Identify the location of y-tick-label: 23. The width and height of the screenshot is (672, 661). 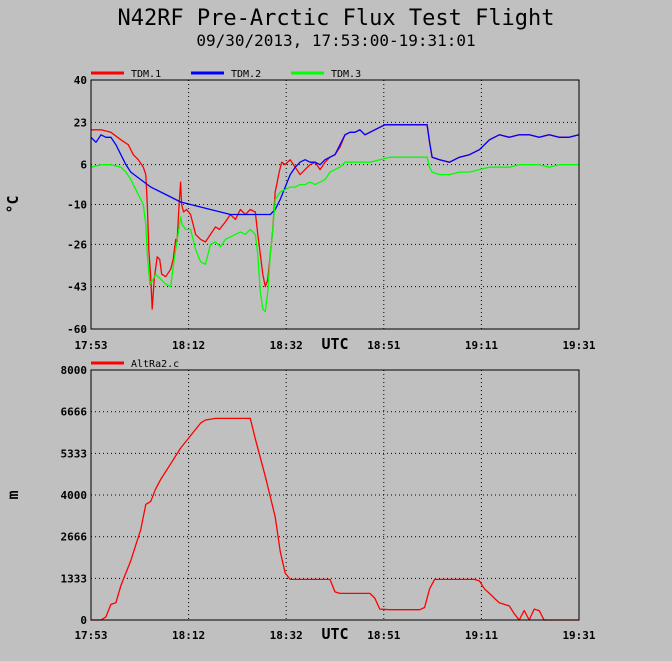
(80, 122).